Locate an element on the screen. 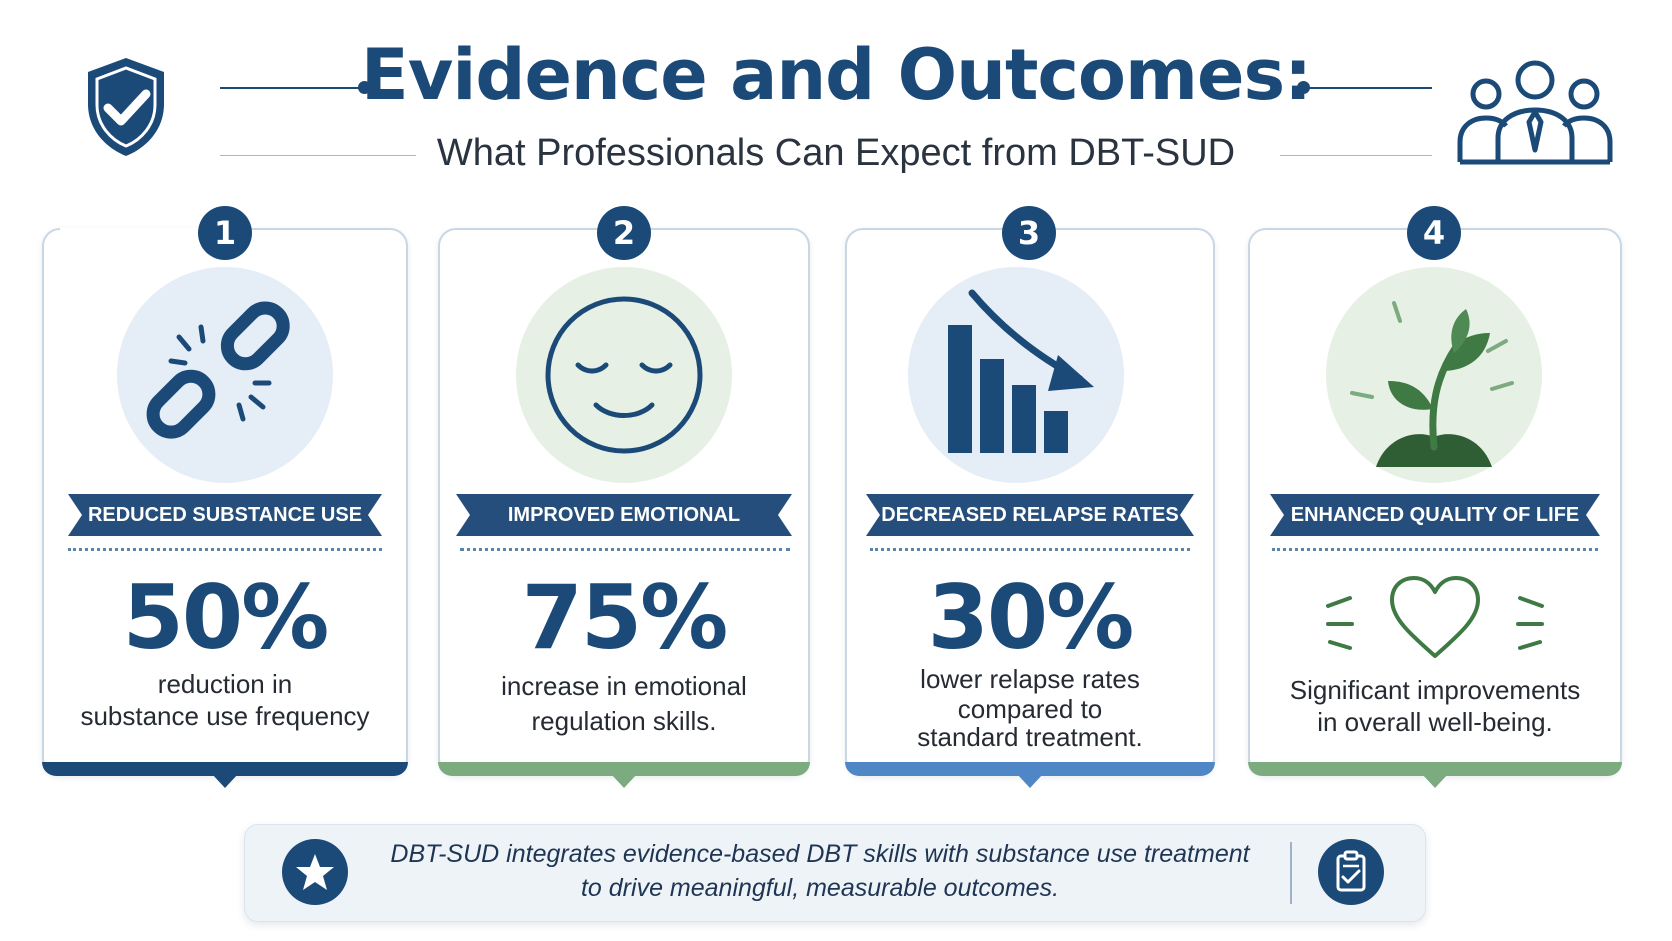  outcome-label-1: REDUCED SUBSTANCE USE is located at coordinates (225, 515).